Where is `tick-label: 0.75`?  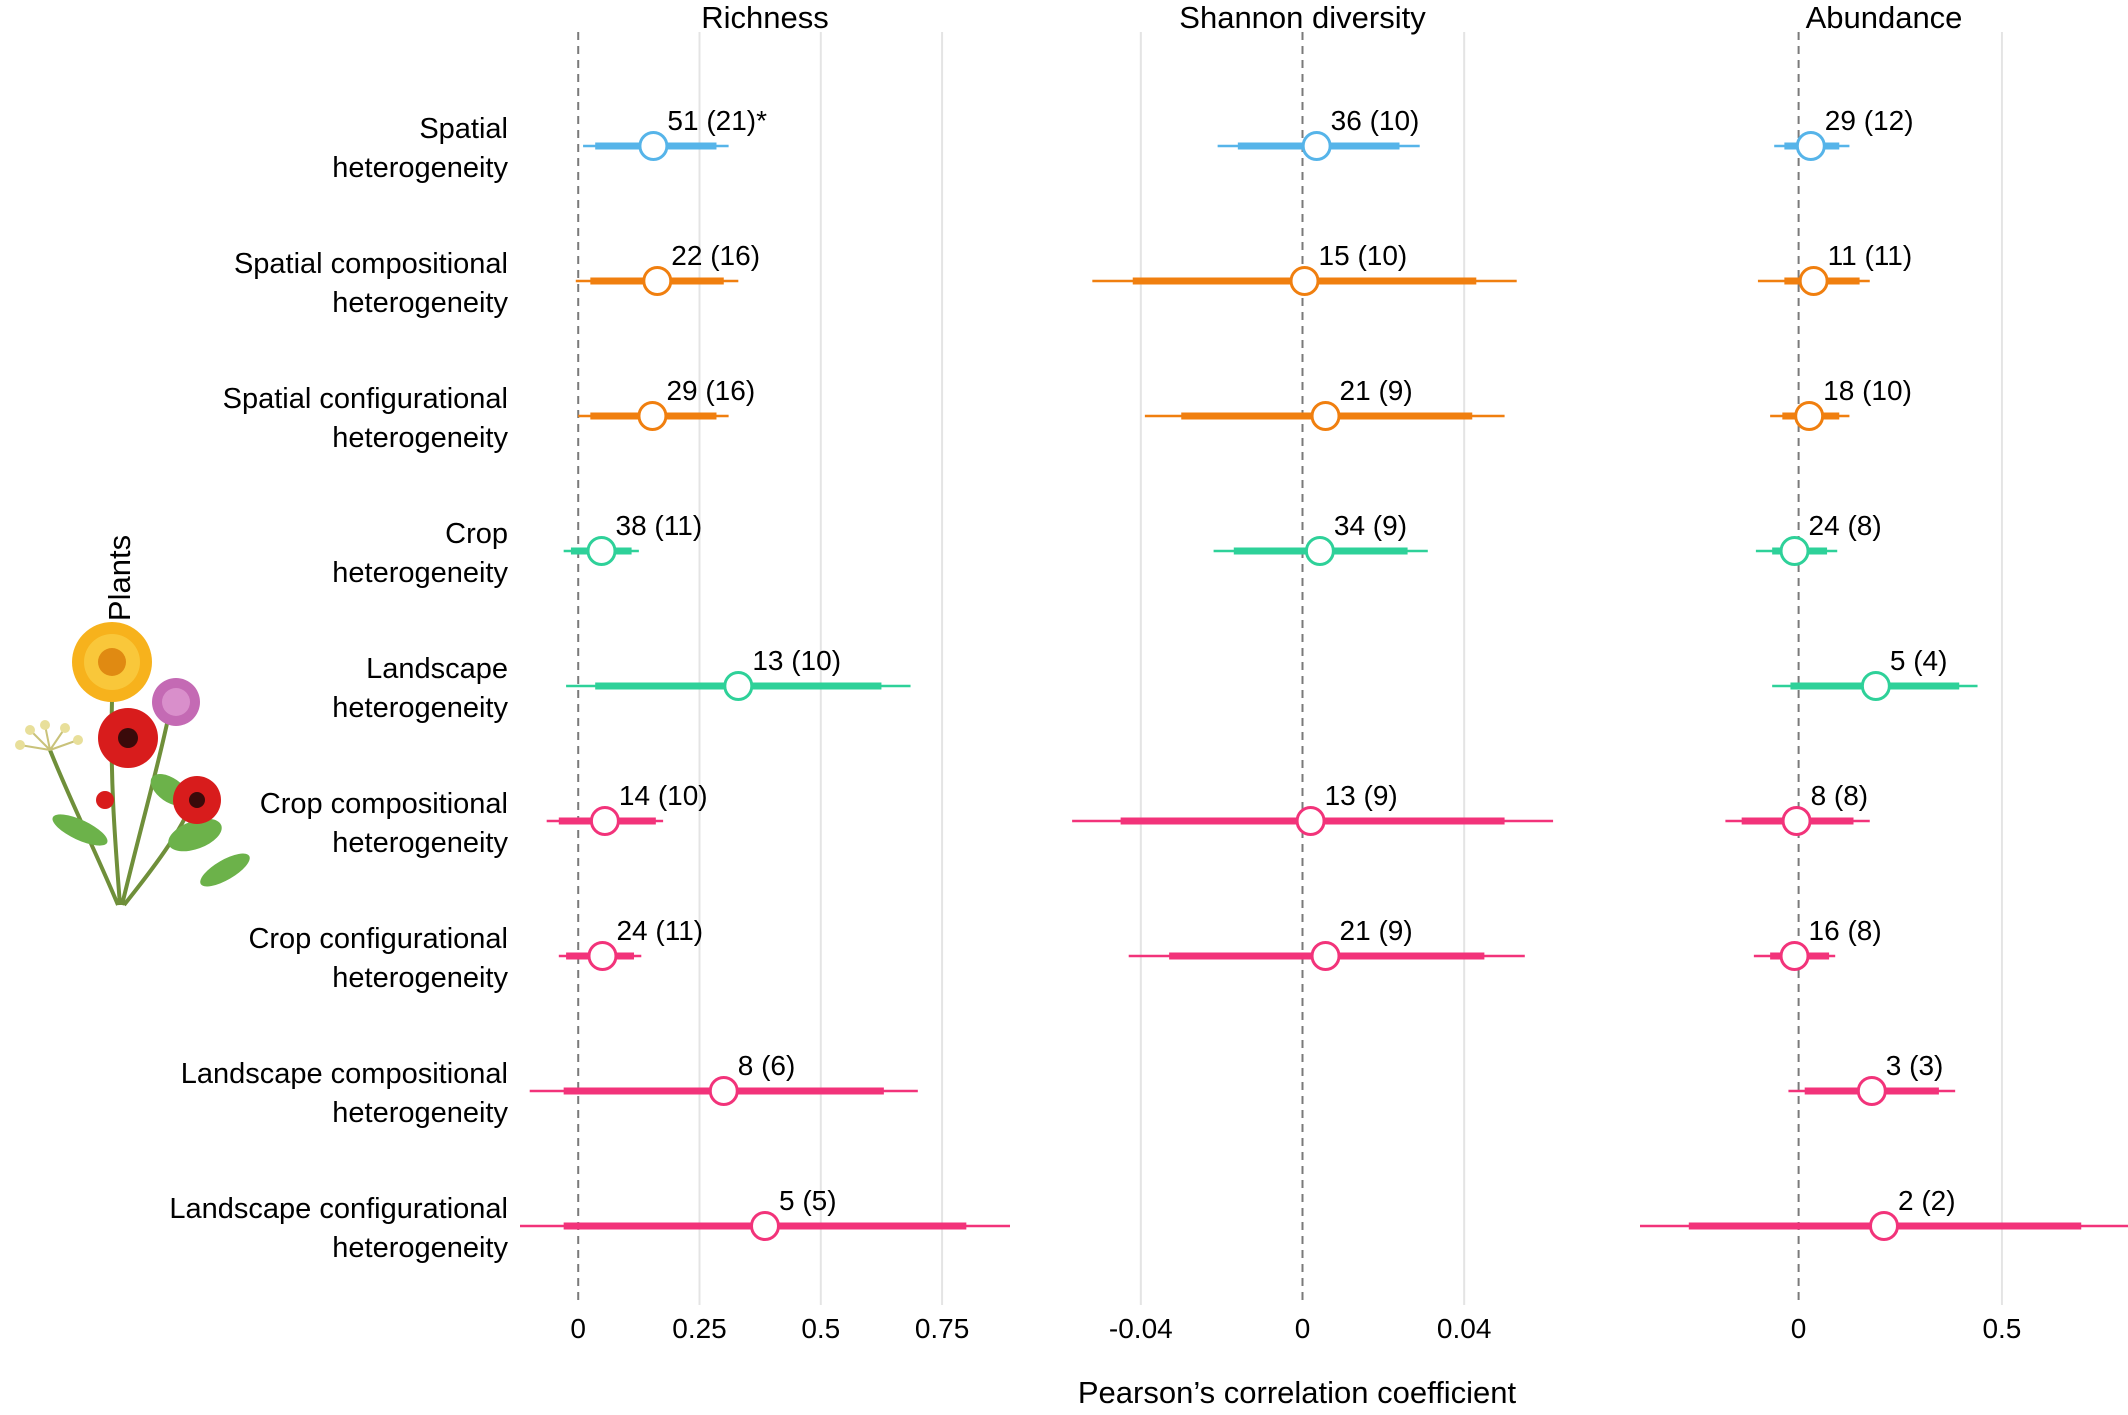
tick-label: 0.75 is located at coordinates (942, 1328).